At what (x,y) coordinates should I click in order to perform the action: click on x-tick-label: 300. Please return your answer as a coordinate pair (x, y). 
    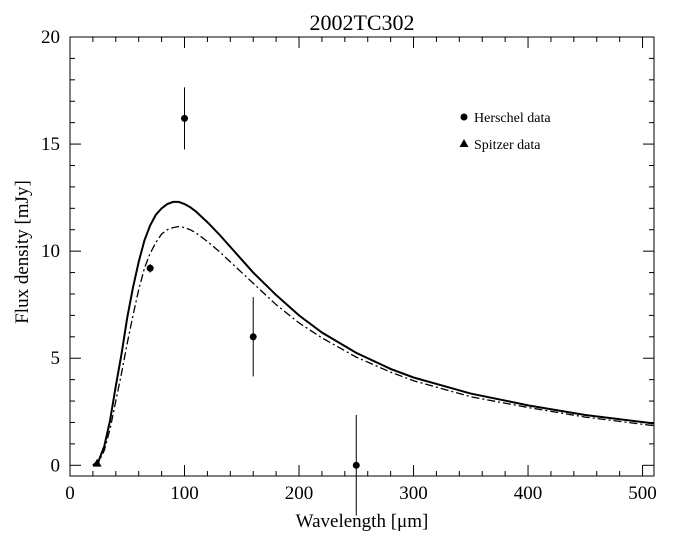
    Looking at the image, I should click on (413, 493).